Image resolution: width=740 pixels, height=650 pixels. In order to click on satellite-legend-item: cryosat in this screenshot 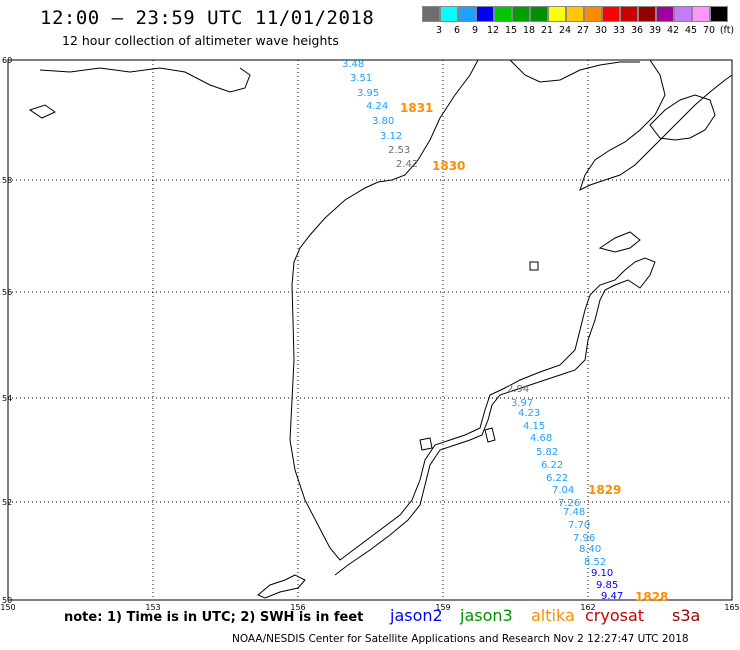, I will do `click(615, 615)`.